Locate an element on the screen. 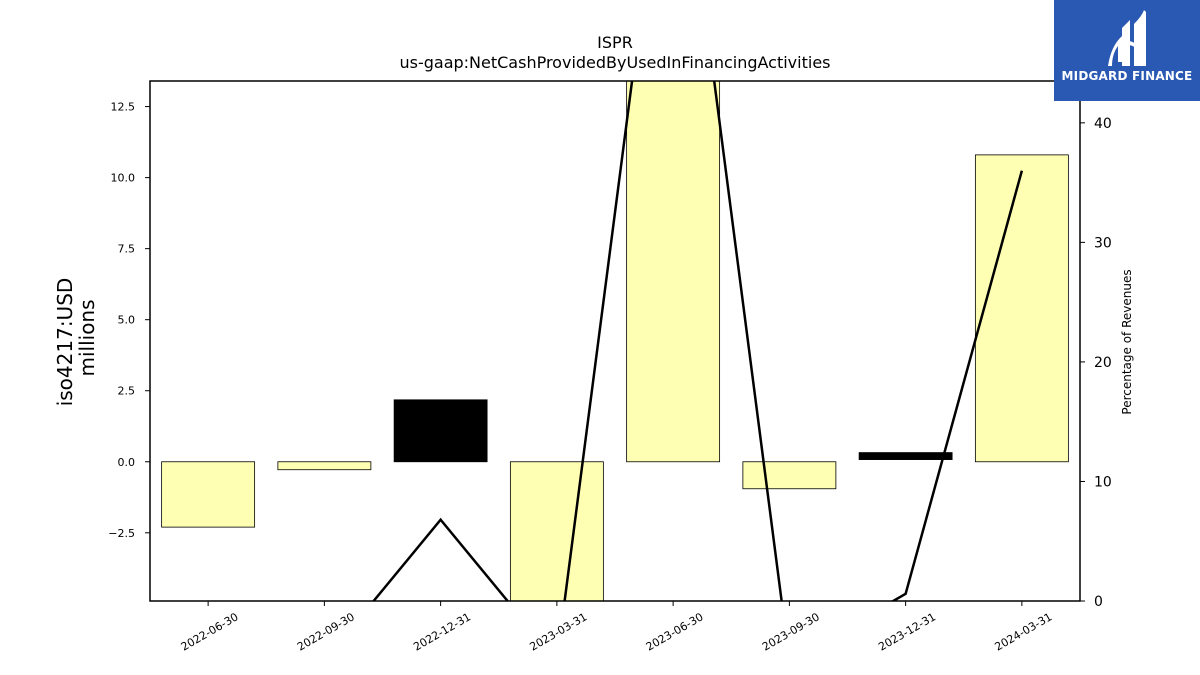 The image size is (1200, 675). y2-axis-label: Percentage of Revenues is located at coordinates (1127, 341).